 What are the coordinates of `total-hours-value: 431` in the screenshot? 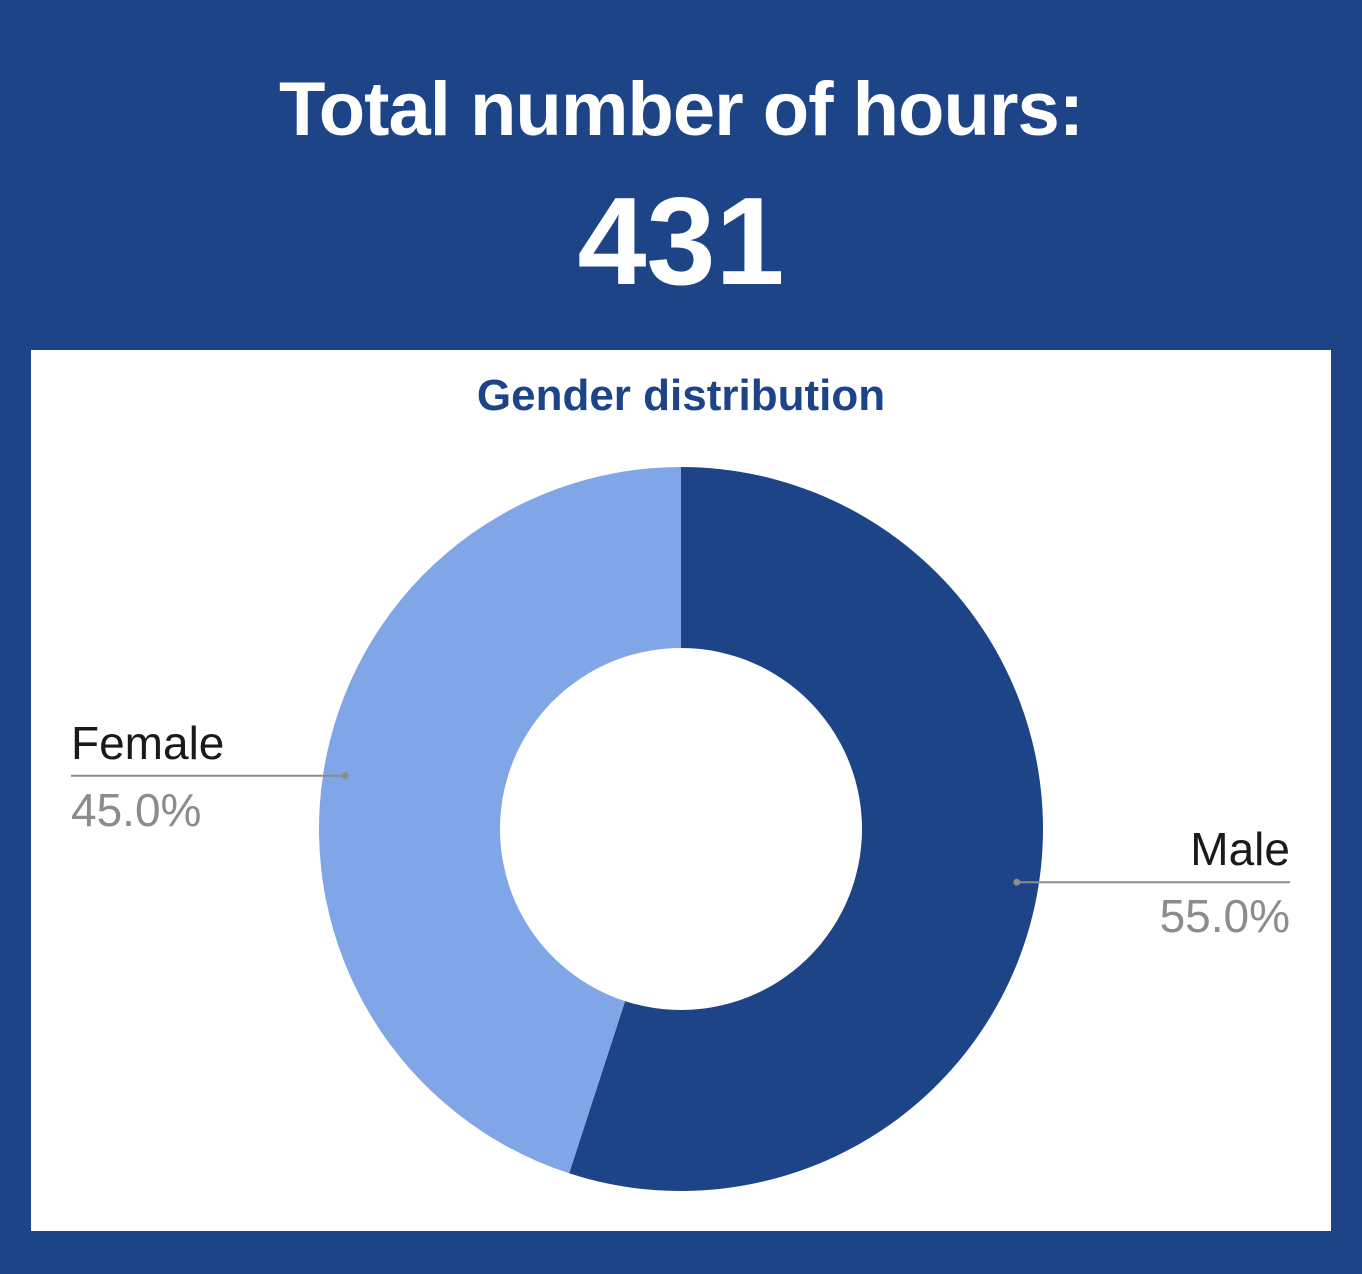 It's located at (681, 242).